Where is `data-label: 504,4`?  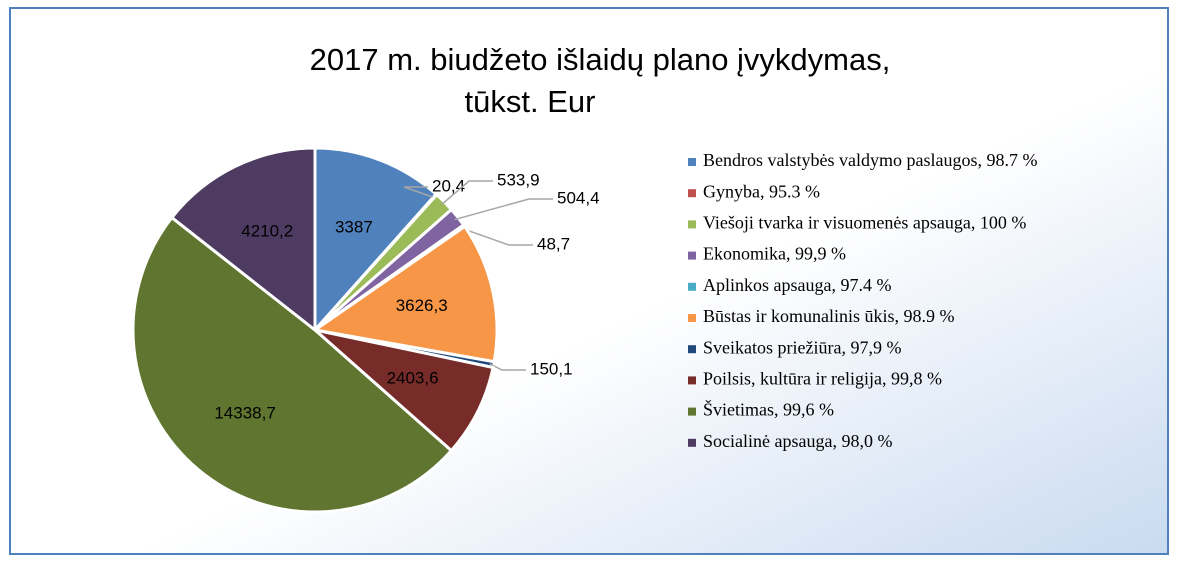
data-label: 504,4 is located at coordinates (578, 197).